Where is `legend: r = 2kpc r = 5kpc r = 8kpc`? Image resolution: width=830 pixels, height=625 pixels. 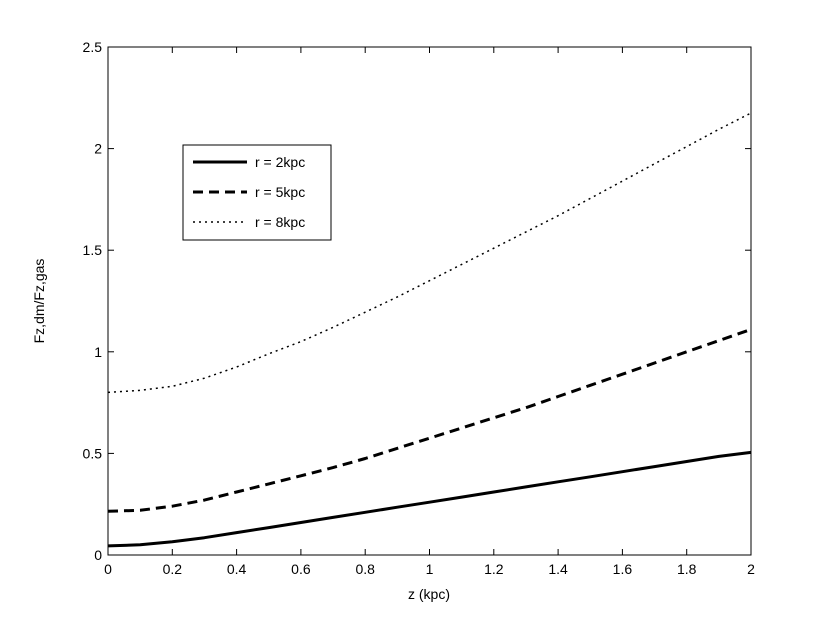
legend: r = 2kpc r = 5kpc r = 8kpc is located at coordinates (257, 192).